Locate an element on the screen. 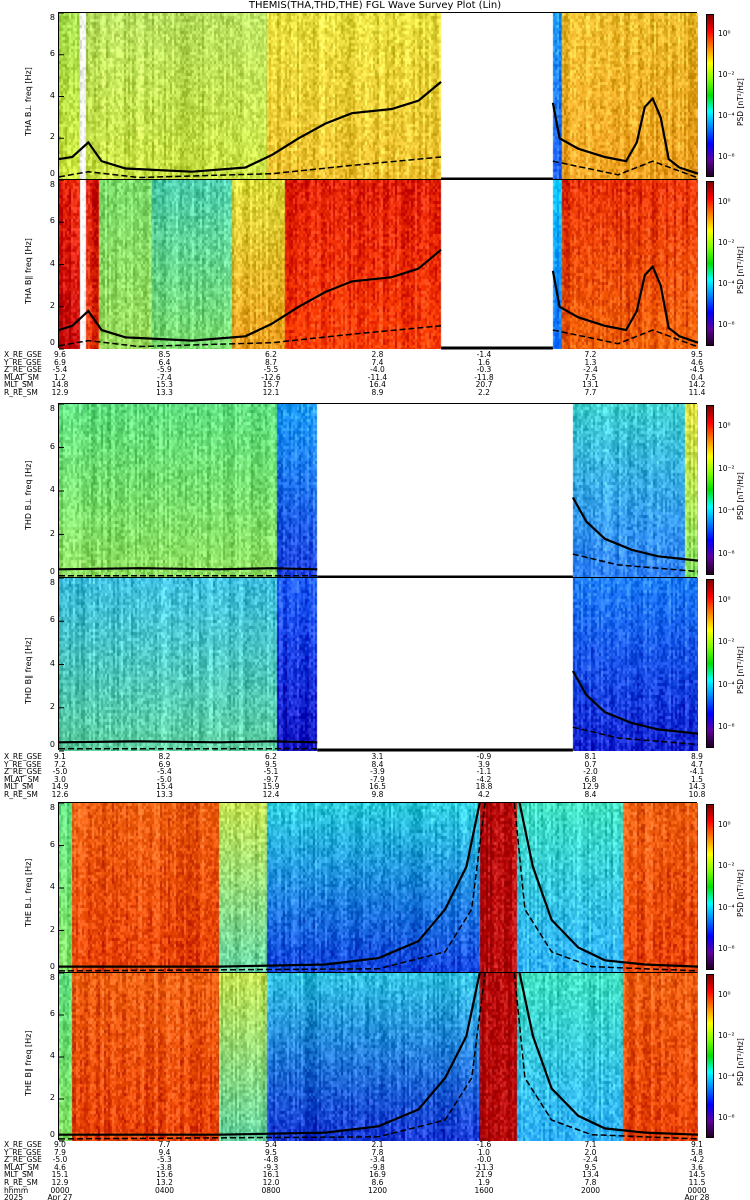 This screenshot has width=750, height=1200. ephemeris-value: 8.1 is located at coordinates (590, 756).